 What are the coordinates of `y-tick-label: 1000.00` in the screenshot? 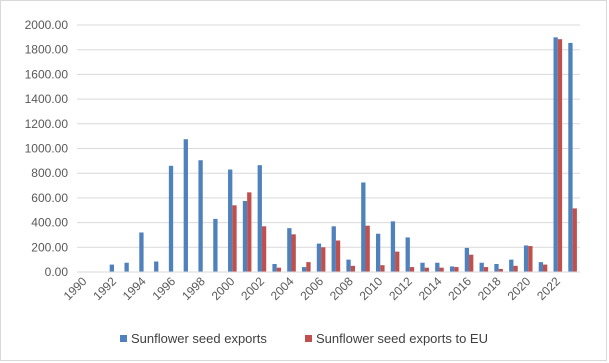 It's located at (47, 149).